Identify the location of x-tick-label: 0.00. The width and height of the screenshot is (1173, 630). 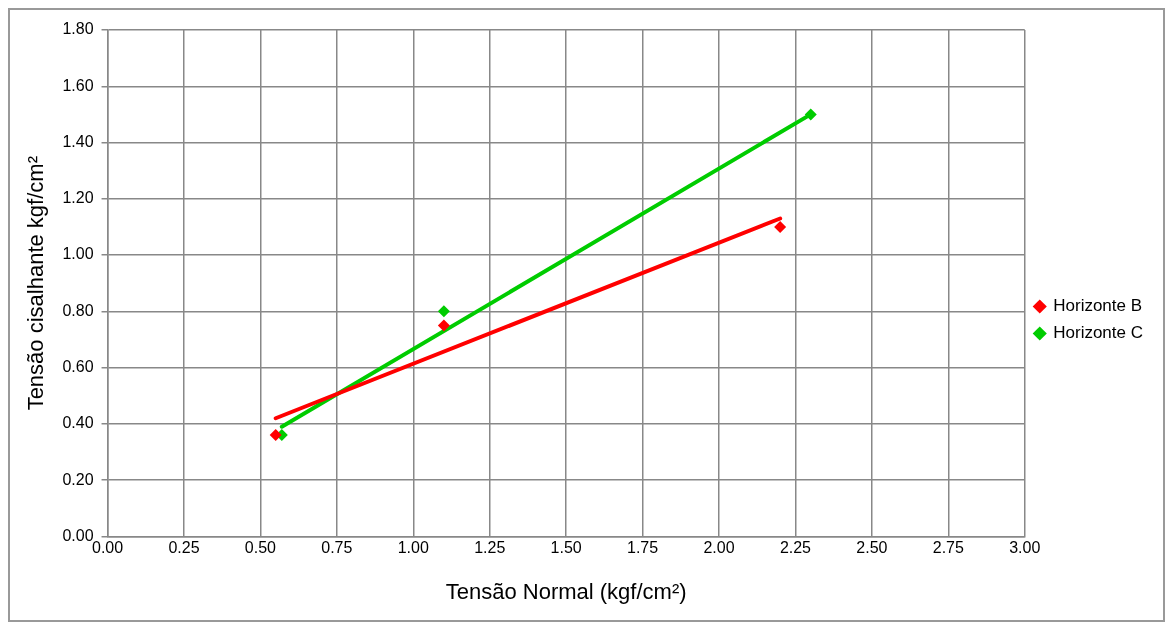
(107, 548).